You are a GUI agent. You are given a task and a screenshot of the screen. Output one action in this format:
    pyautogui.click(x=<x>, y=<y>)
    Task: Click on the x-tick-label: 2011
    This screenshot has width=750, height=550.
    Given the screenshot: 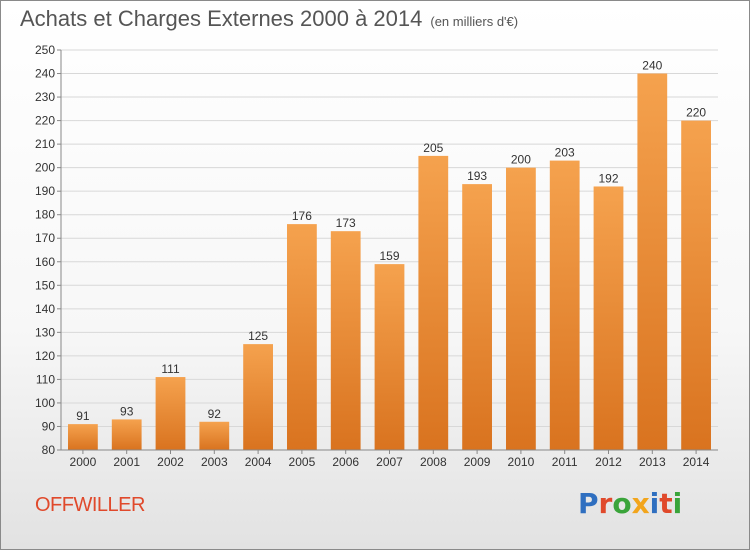 What is the action you would take?
    pyautogui.click(x=565, y=462)
    